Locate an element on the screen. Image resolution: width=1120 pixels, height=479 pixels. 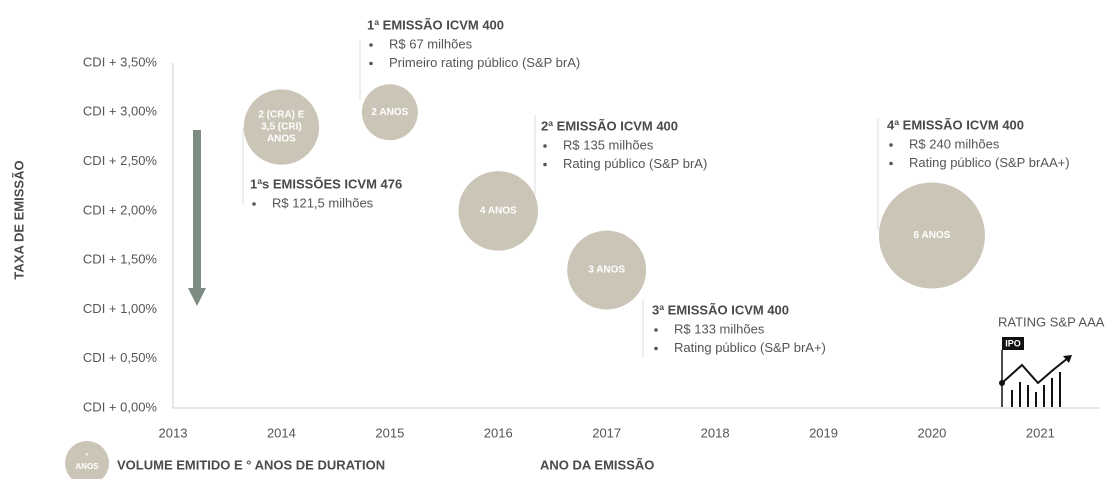
y-axis-label: TAXA DE EMISSÃO is located at coordinates (18, 219).